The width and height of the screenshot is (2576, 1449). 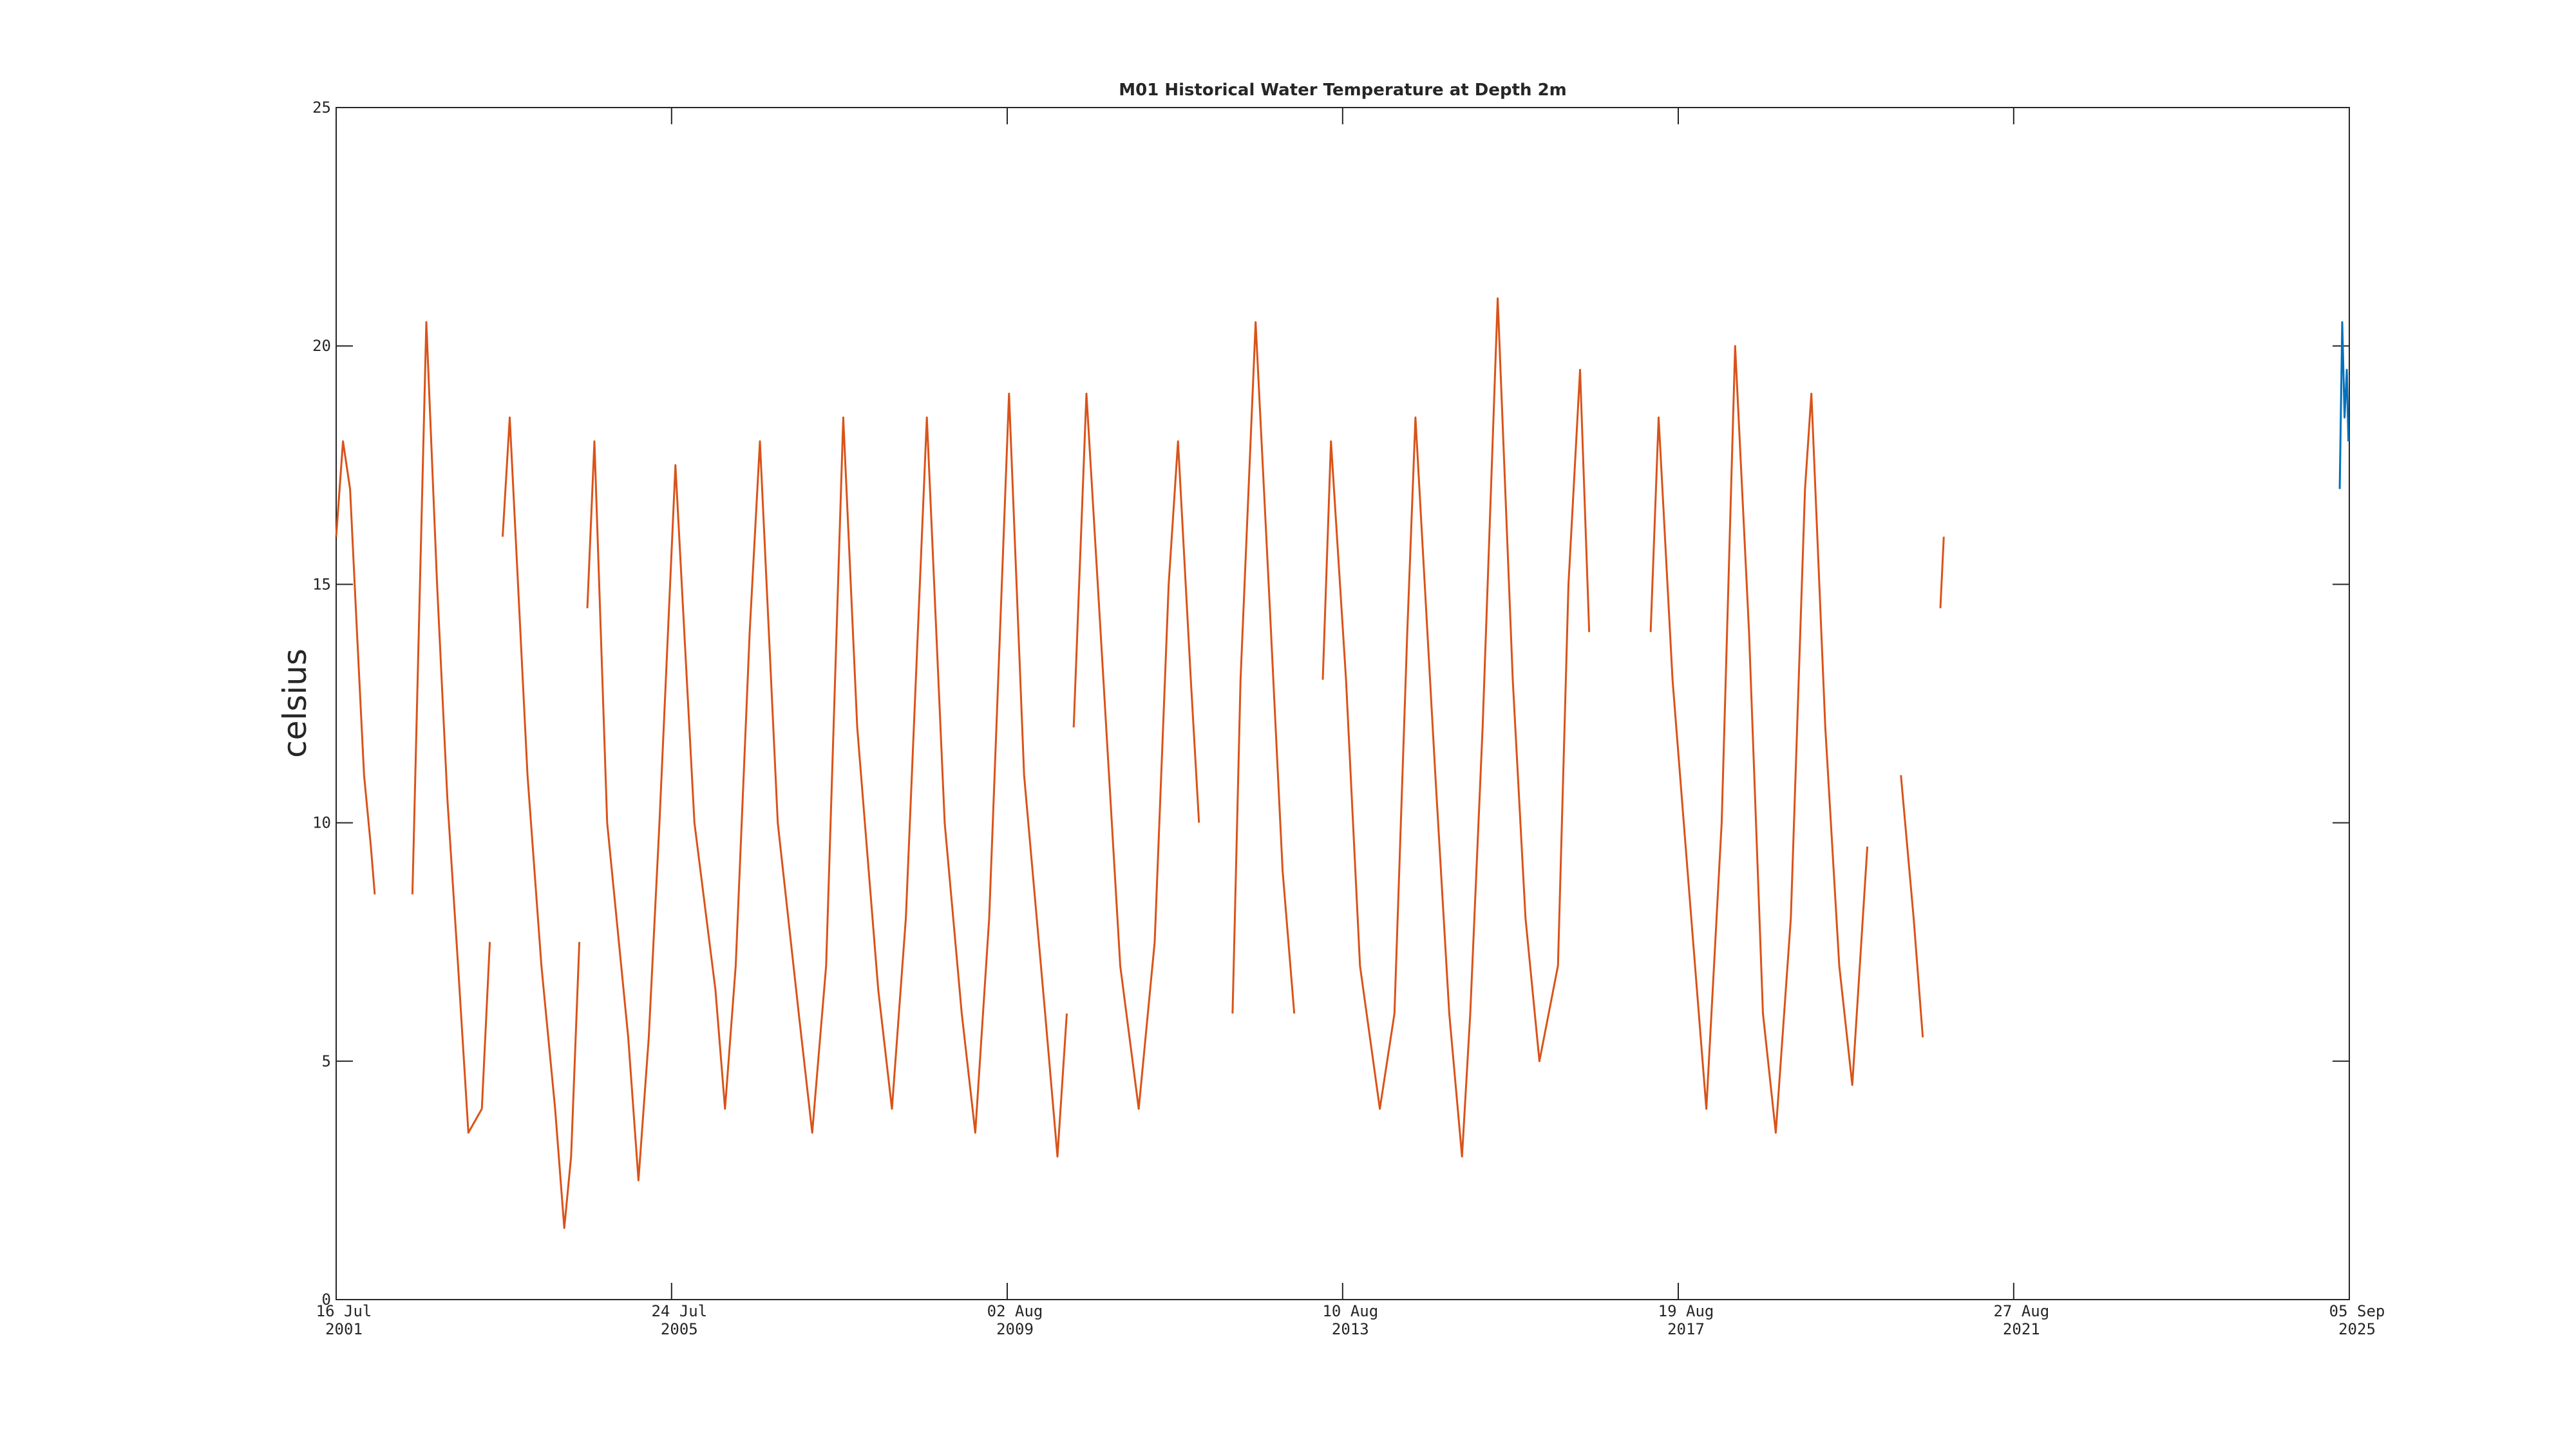 What do you see at coordinates (321, 584) in the screenshot?
I see `y-tick-label: 15` at bounding box center [321, 584].